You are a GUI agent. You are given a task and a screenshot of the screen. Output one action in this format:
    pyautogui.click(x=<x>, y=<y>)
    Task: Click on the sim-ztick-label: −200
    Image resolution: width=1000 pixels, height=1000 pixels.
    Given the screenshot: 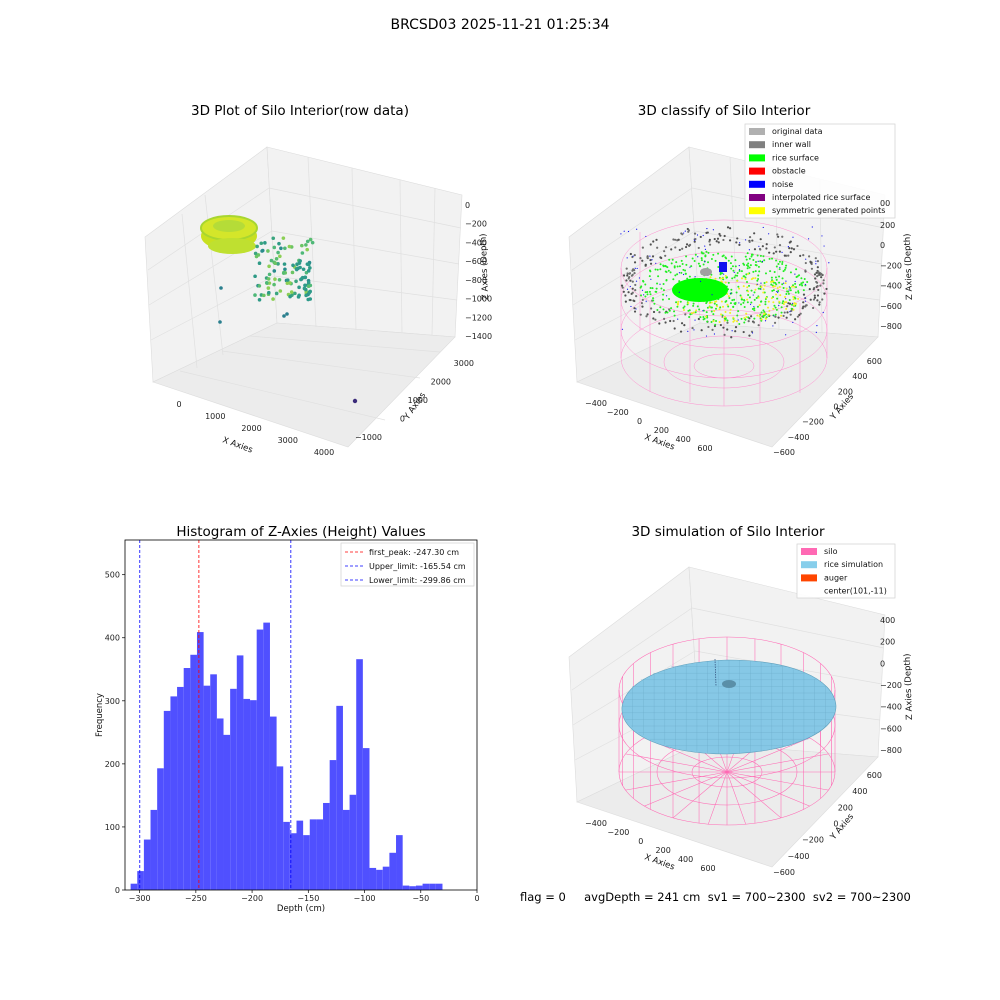 What is the action you would take?
    pyautogui.click(x=891, y=685)
    